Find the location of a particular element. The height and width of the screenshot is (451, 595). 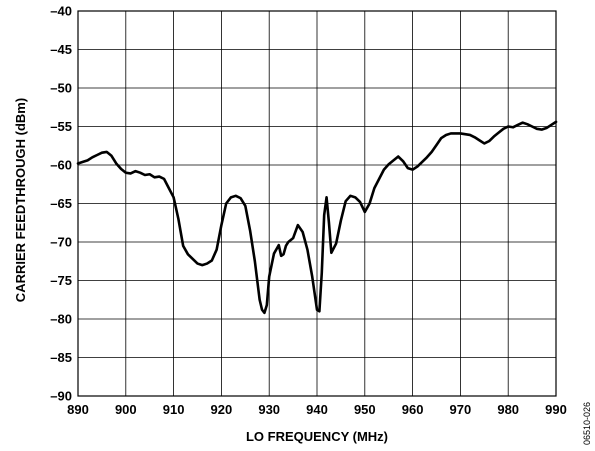

x-tick-label: 950 is located at coordinates (365, 409).